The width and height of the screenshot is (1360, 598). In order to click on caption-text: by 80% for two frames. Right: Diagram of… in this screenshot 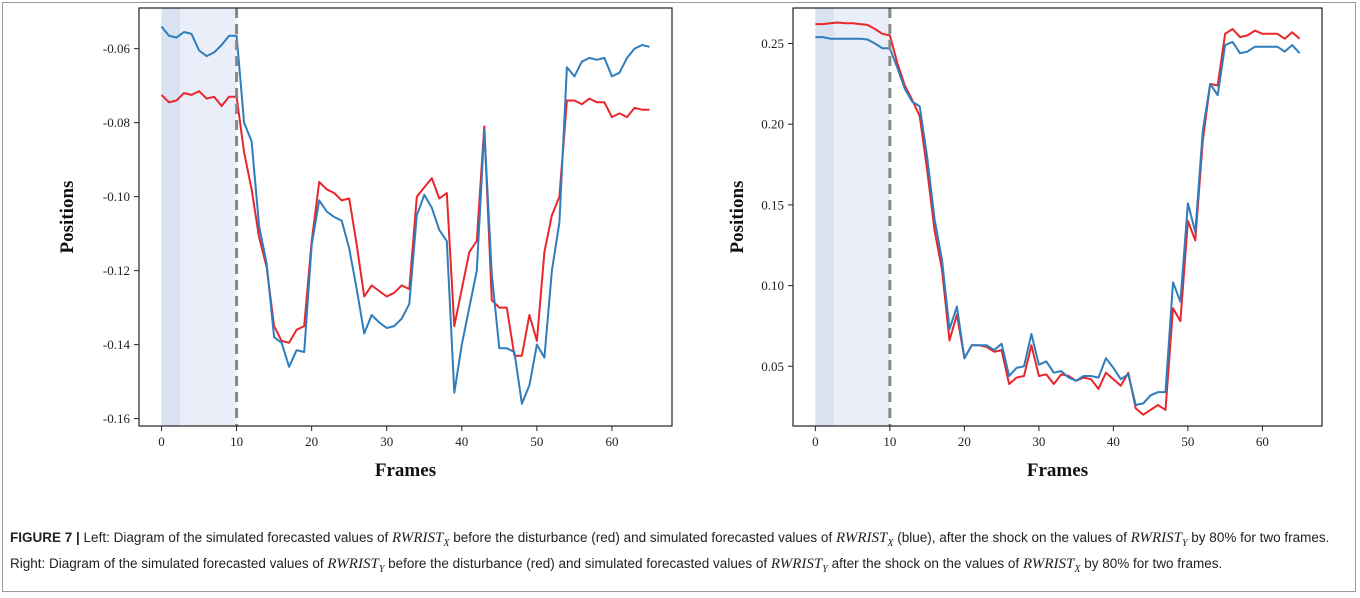, I will do `click(670, 550)`.